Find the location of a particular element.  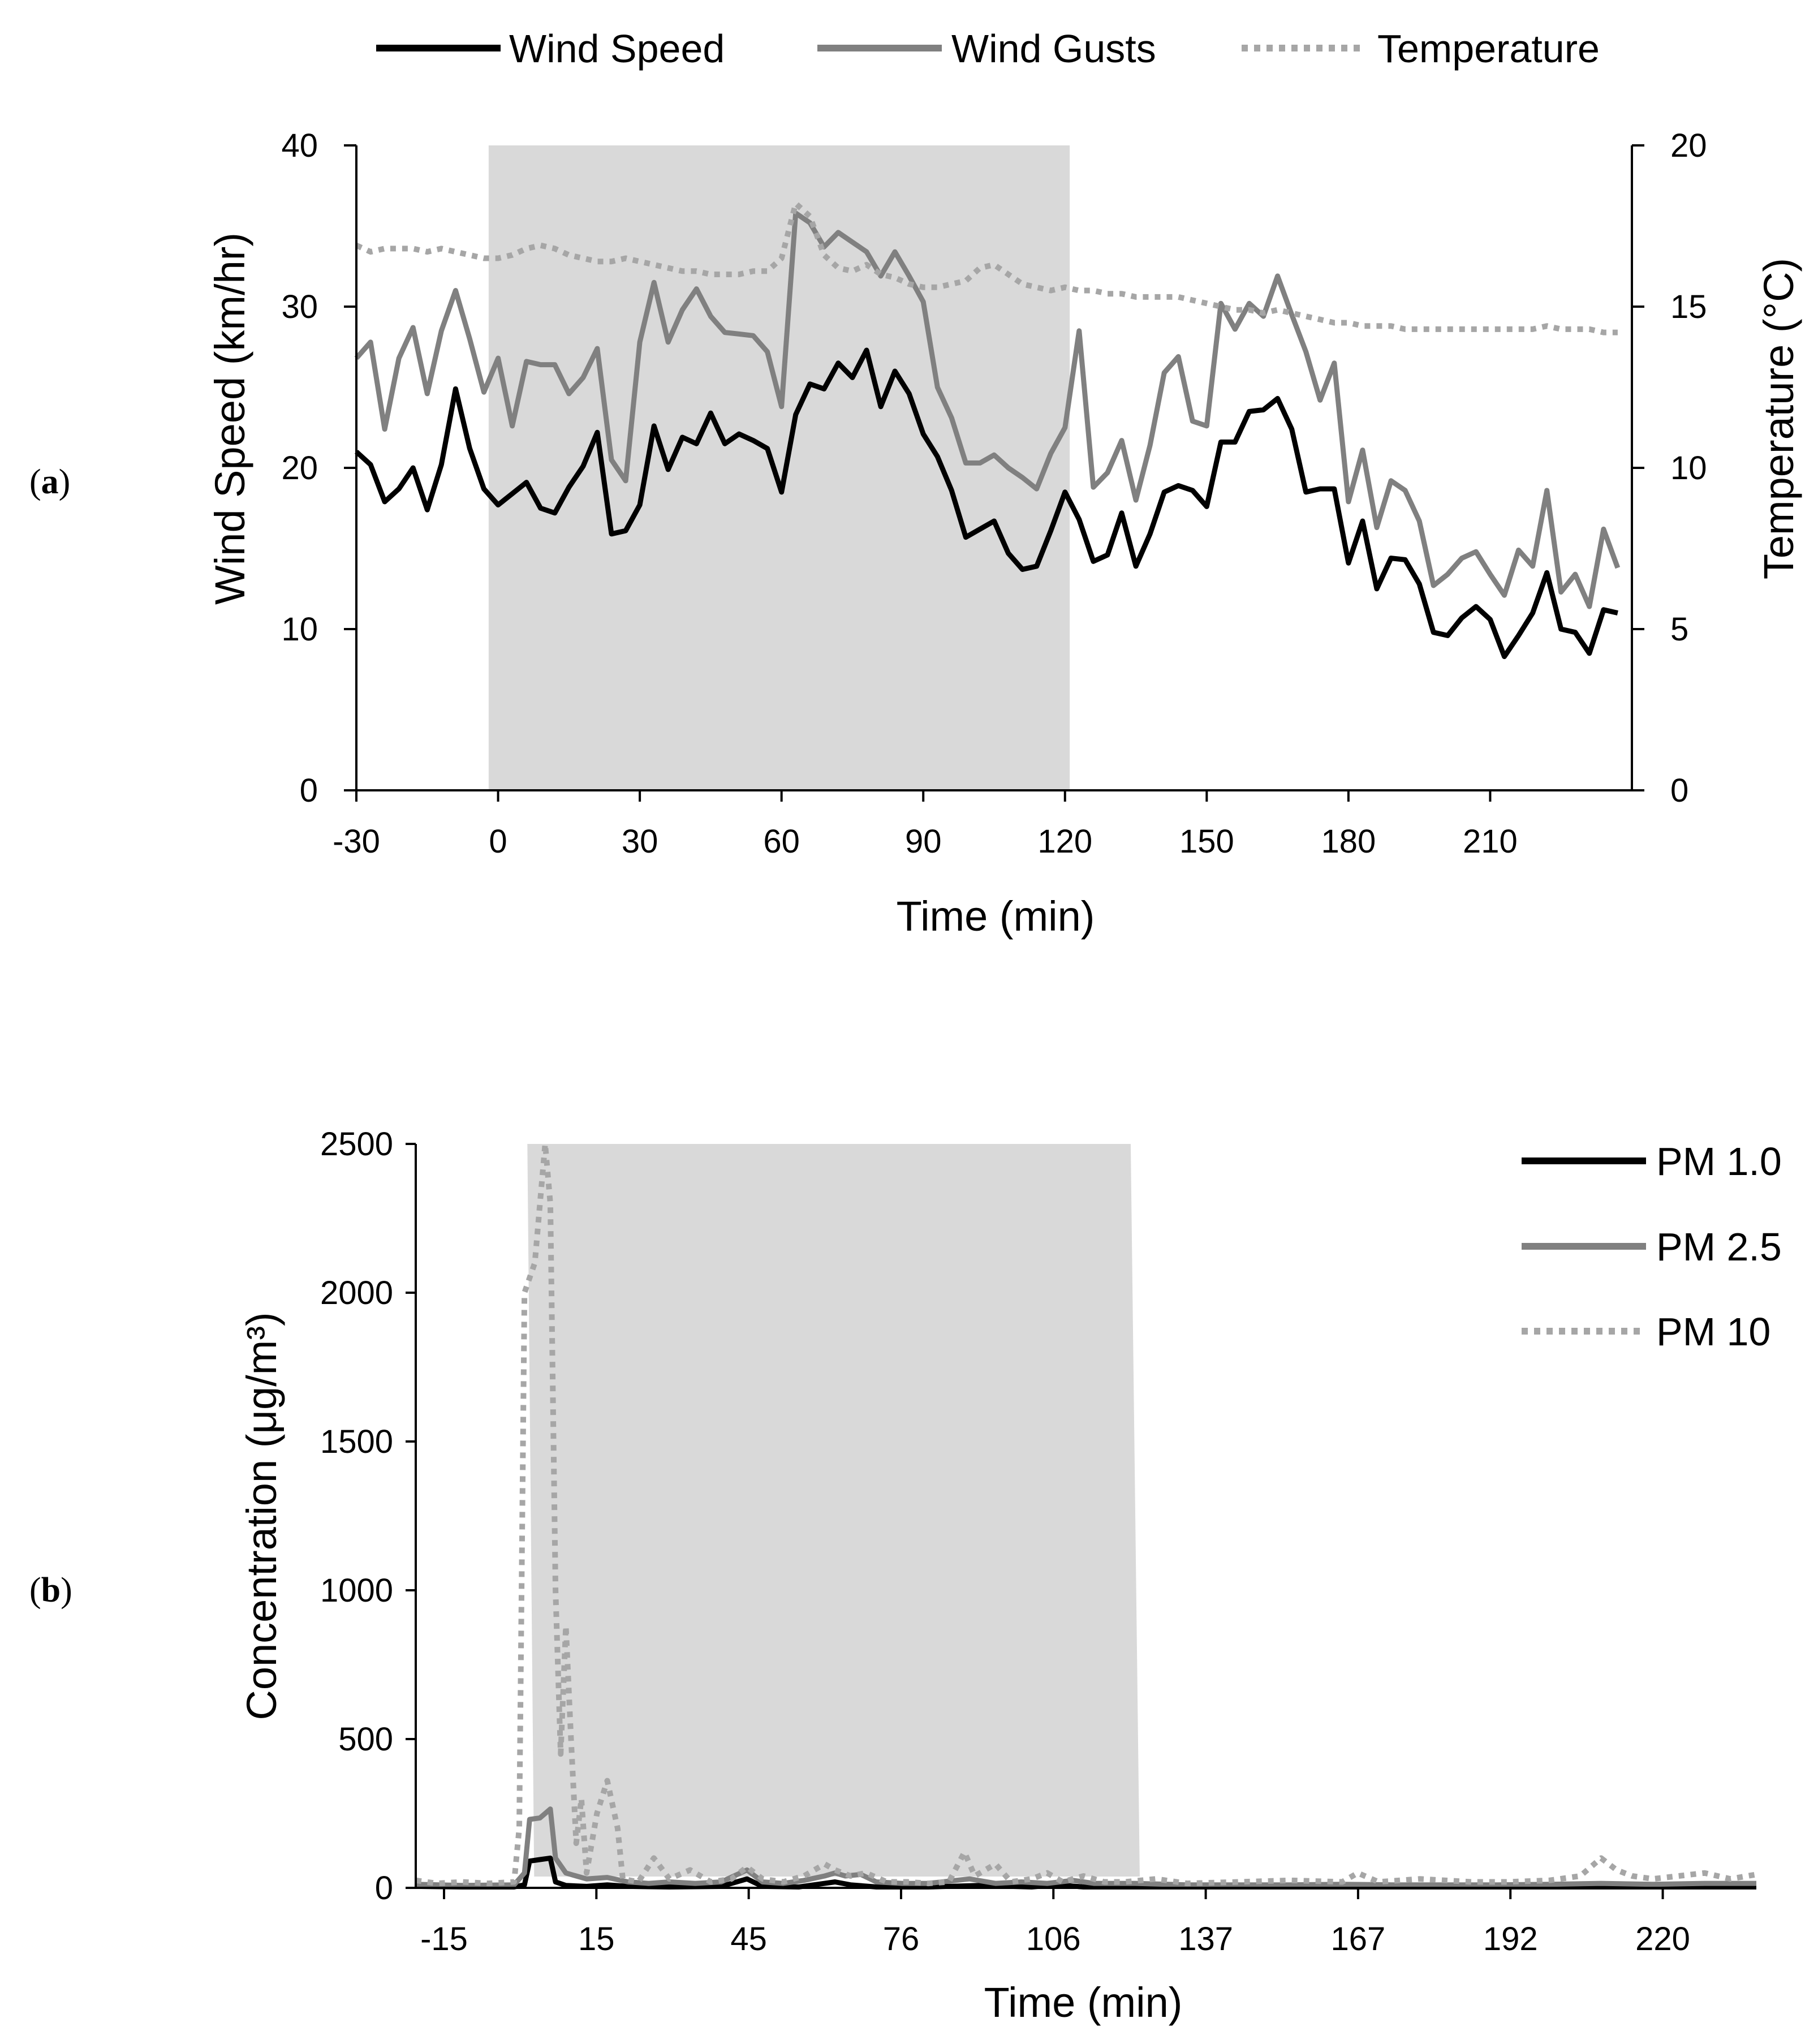

x-tick-label: 210 is located at coordinates (1490, 841).